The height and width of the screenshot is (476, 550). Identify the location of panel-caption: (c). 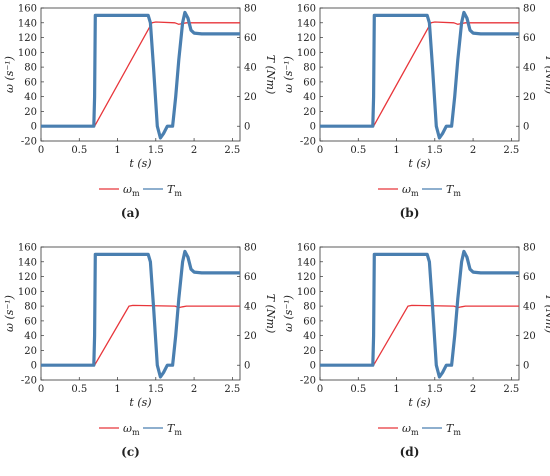
(130, 452).